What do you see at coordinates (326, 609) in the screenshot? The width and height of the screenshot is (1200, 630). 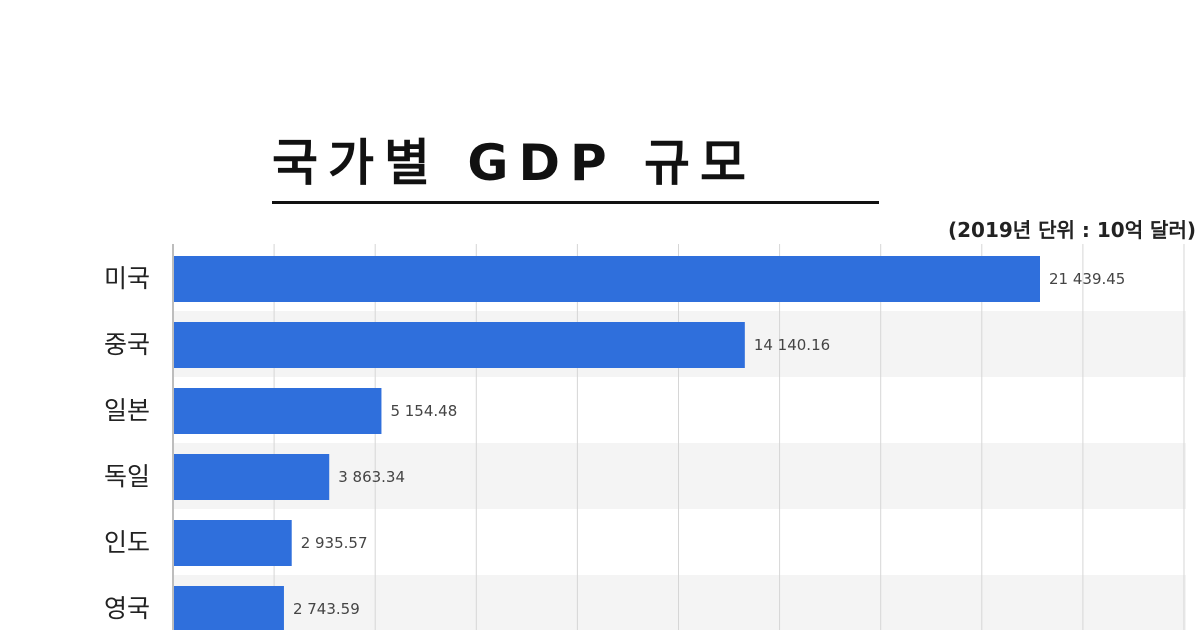 I see `value-label: 2 743.59` at bounding box center [326, 609].